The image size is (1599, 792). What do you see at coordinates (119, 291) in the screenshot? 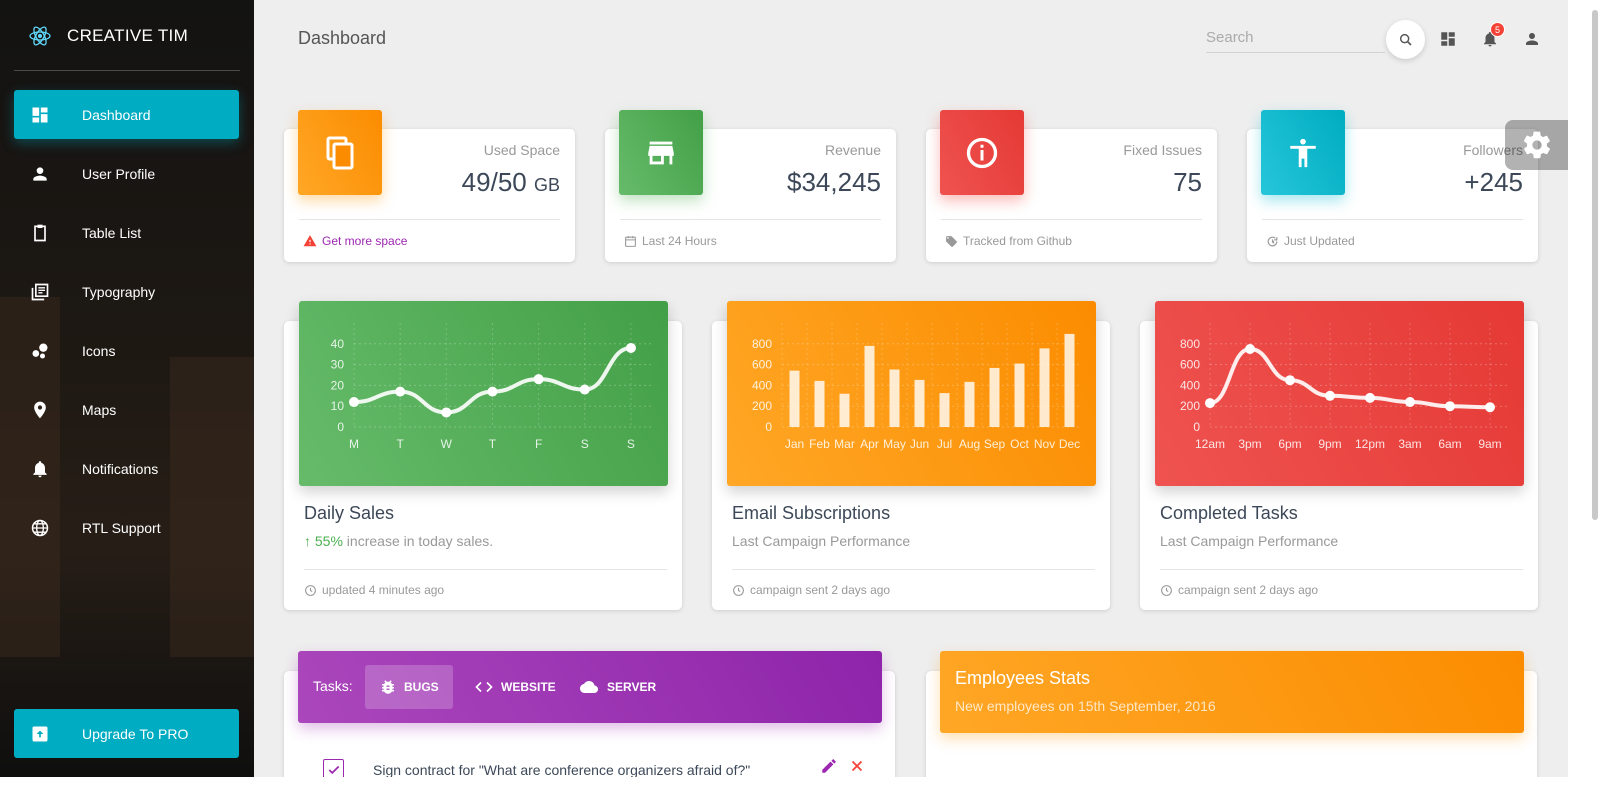
I see `sidebar-item-label: Typography` at bounding box center [119, 291].